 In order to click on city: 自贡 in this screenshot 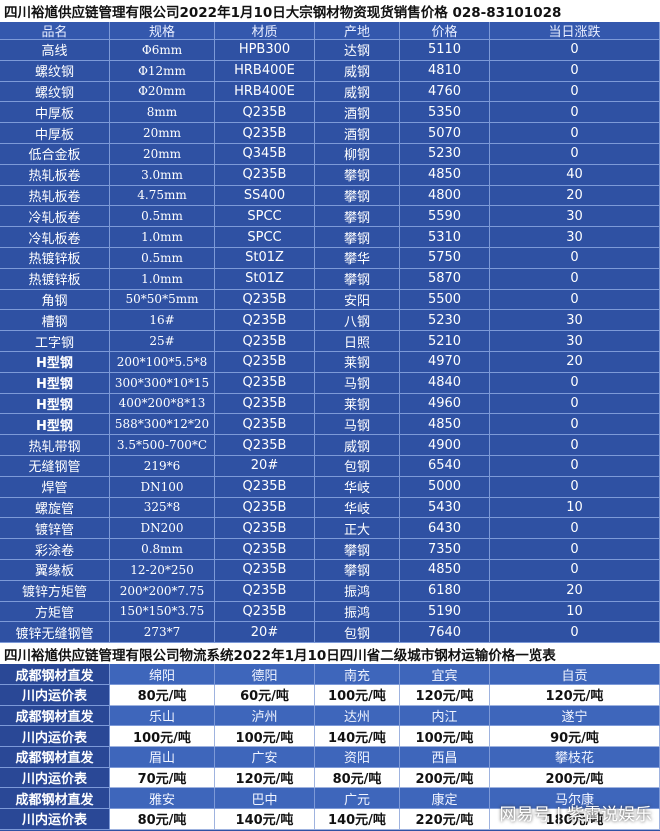, I will do `click(575, 674)`.